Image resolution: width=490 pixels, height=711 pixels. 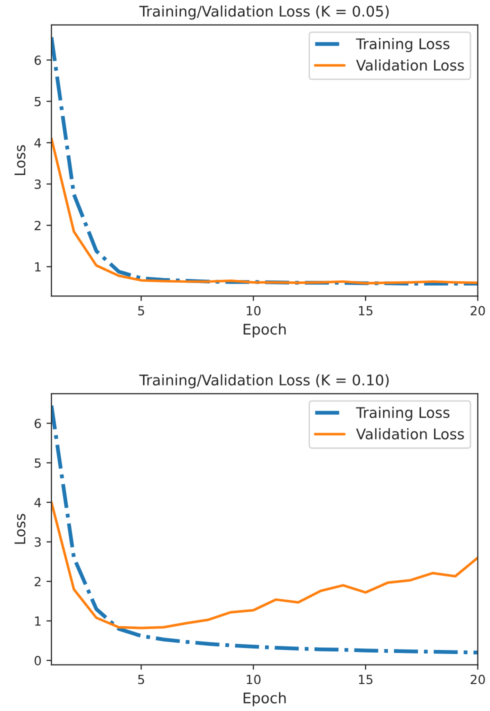 What do you see at coordinates (264, 381) in the screenshot?
I see `chart-title: Training/Validation Loss (K = 0.10)` at bounding box center [264, 381].